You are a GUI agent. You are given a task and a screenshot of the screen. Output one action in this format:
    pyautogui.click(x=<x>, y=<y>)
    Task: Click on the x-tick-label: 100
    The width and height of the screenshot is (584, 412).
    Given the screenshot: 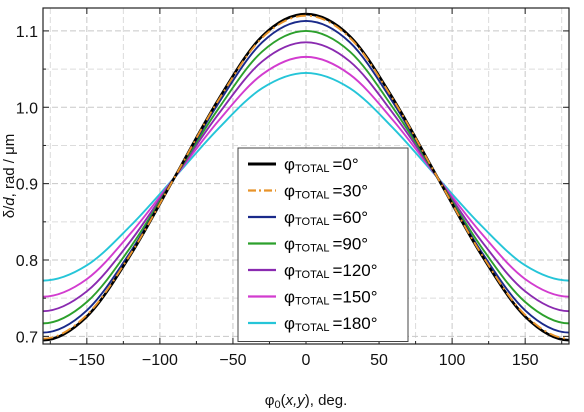 What is the action you would take?
    pyautogui.click(x=452, y=360)
    